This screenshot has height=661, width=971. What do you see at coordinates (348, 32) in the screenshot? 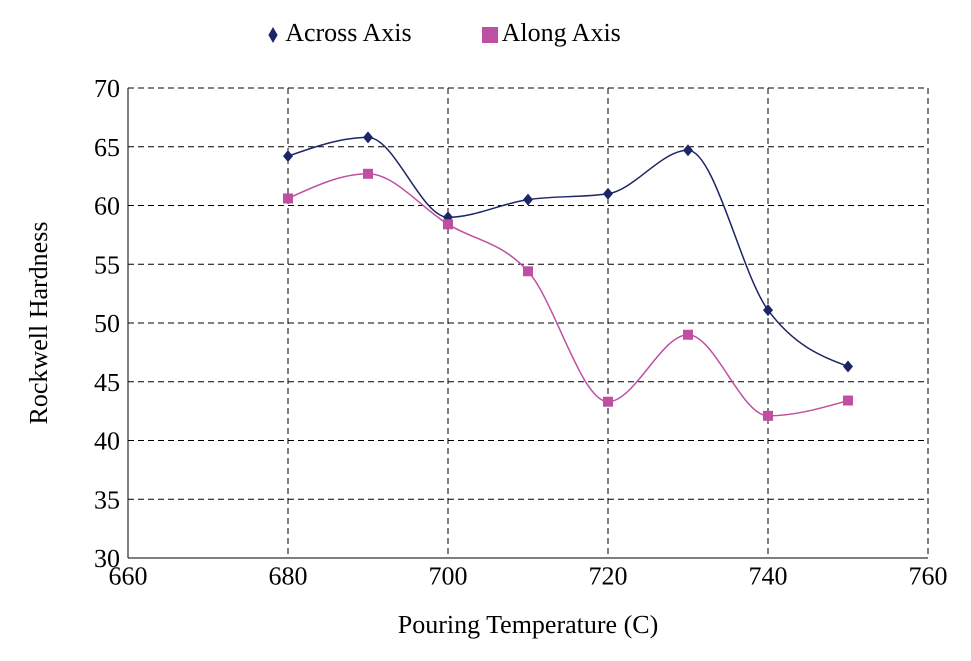
I see `legend-label: Across Axis` at bounding box center [348, 32].